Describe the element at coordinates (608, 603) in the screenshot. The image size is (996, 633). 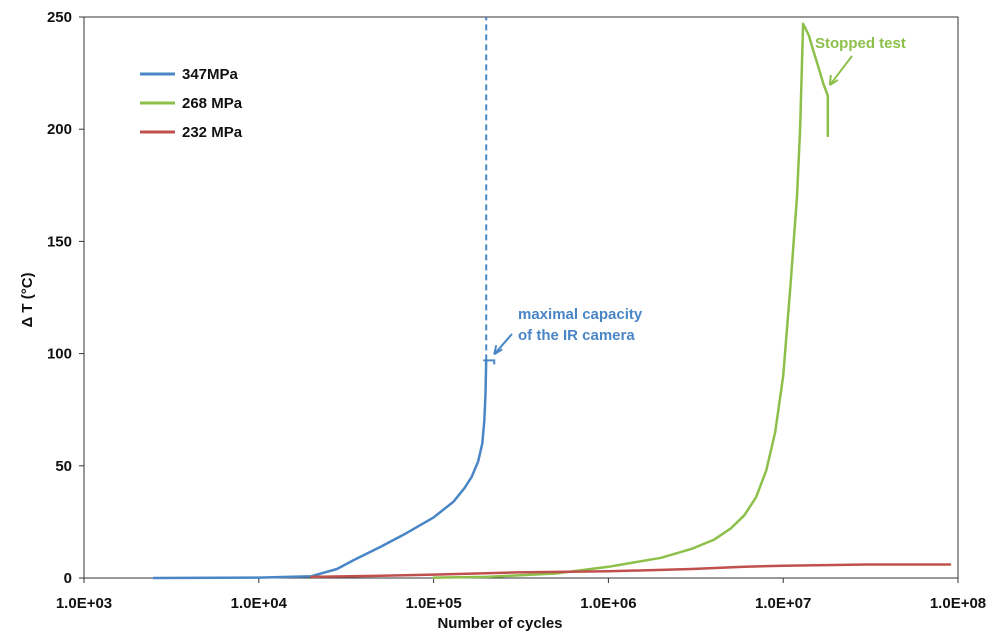
I see `x-tick-label: 1.0E+06` at that location.